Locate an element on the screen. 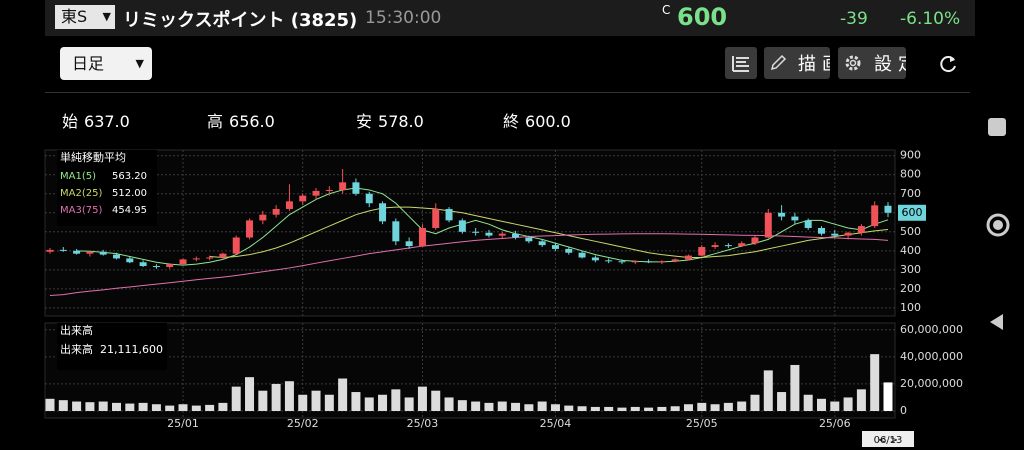 The image size is (1024, 450). y-tick-label: 800 is located at coordinates (910, 174).